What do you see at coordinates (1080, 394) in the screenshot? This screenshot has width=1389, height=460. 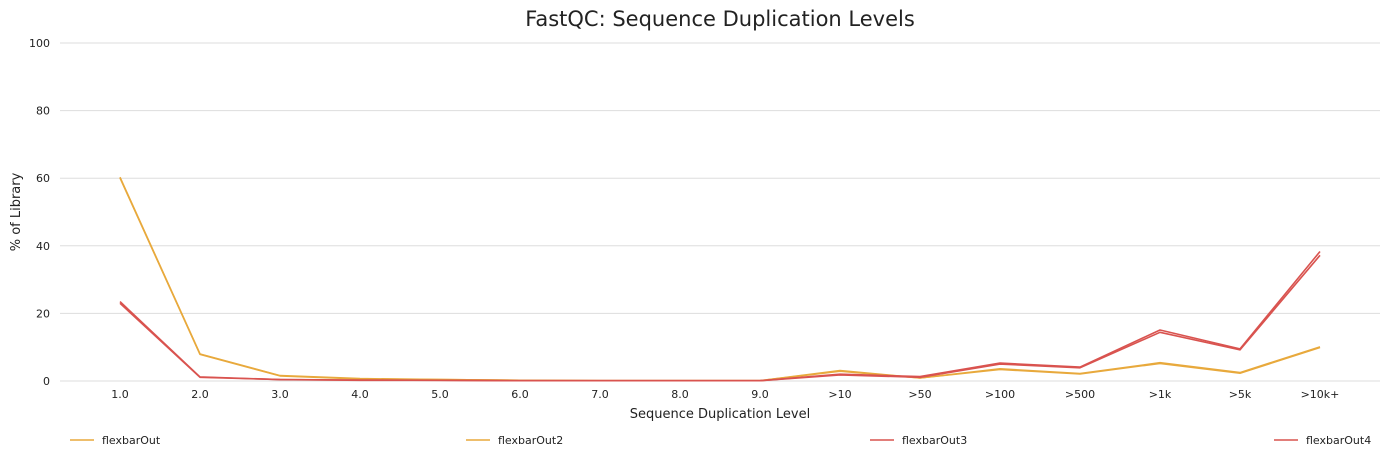 I see `x-tick-label: >500` at bounding box center [1080, 394].